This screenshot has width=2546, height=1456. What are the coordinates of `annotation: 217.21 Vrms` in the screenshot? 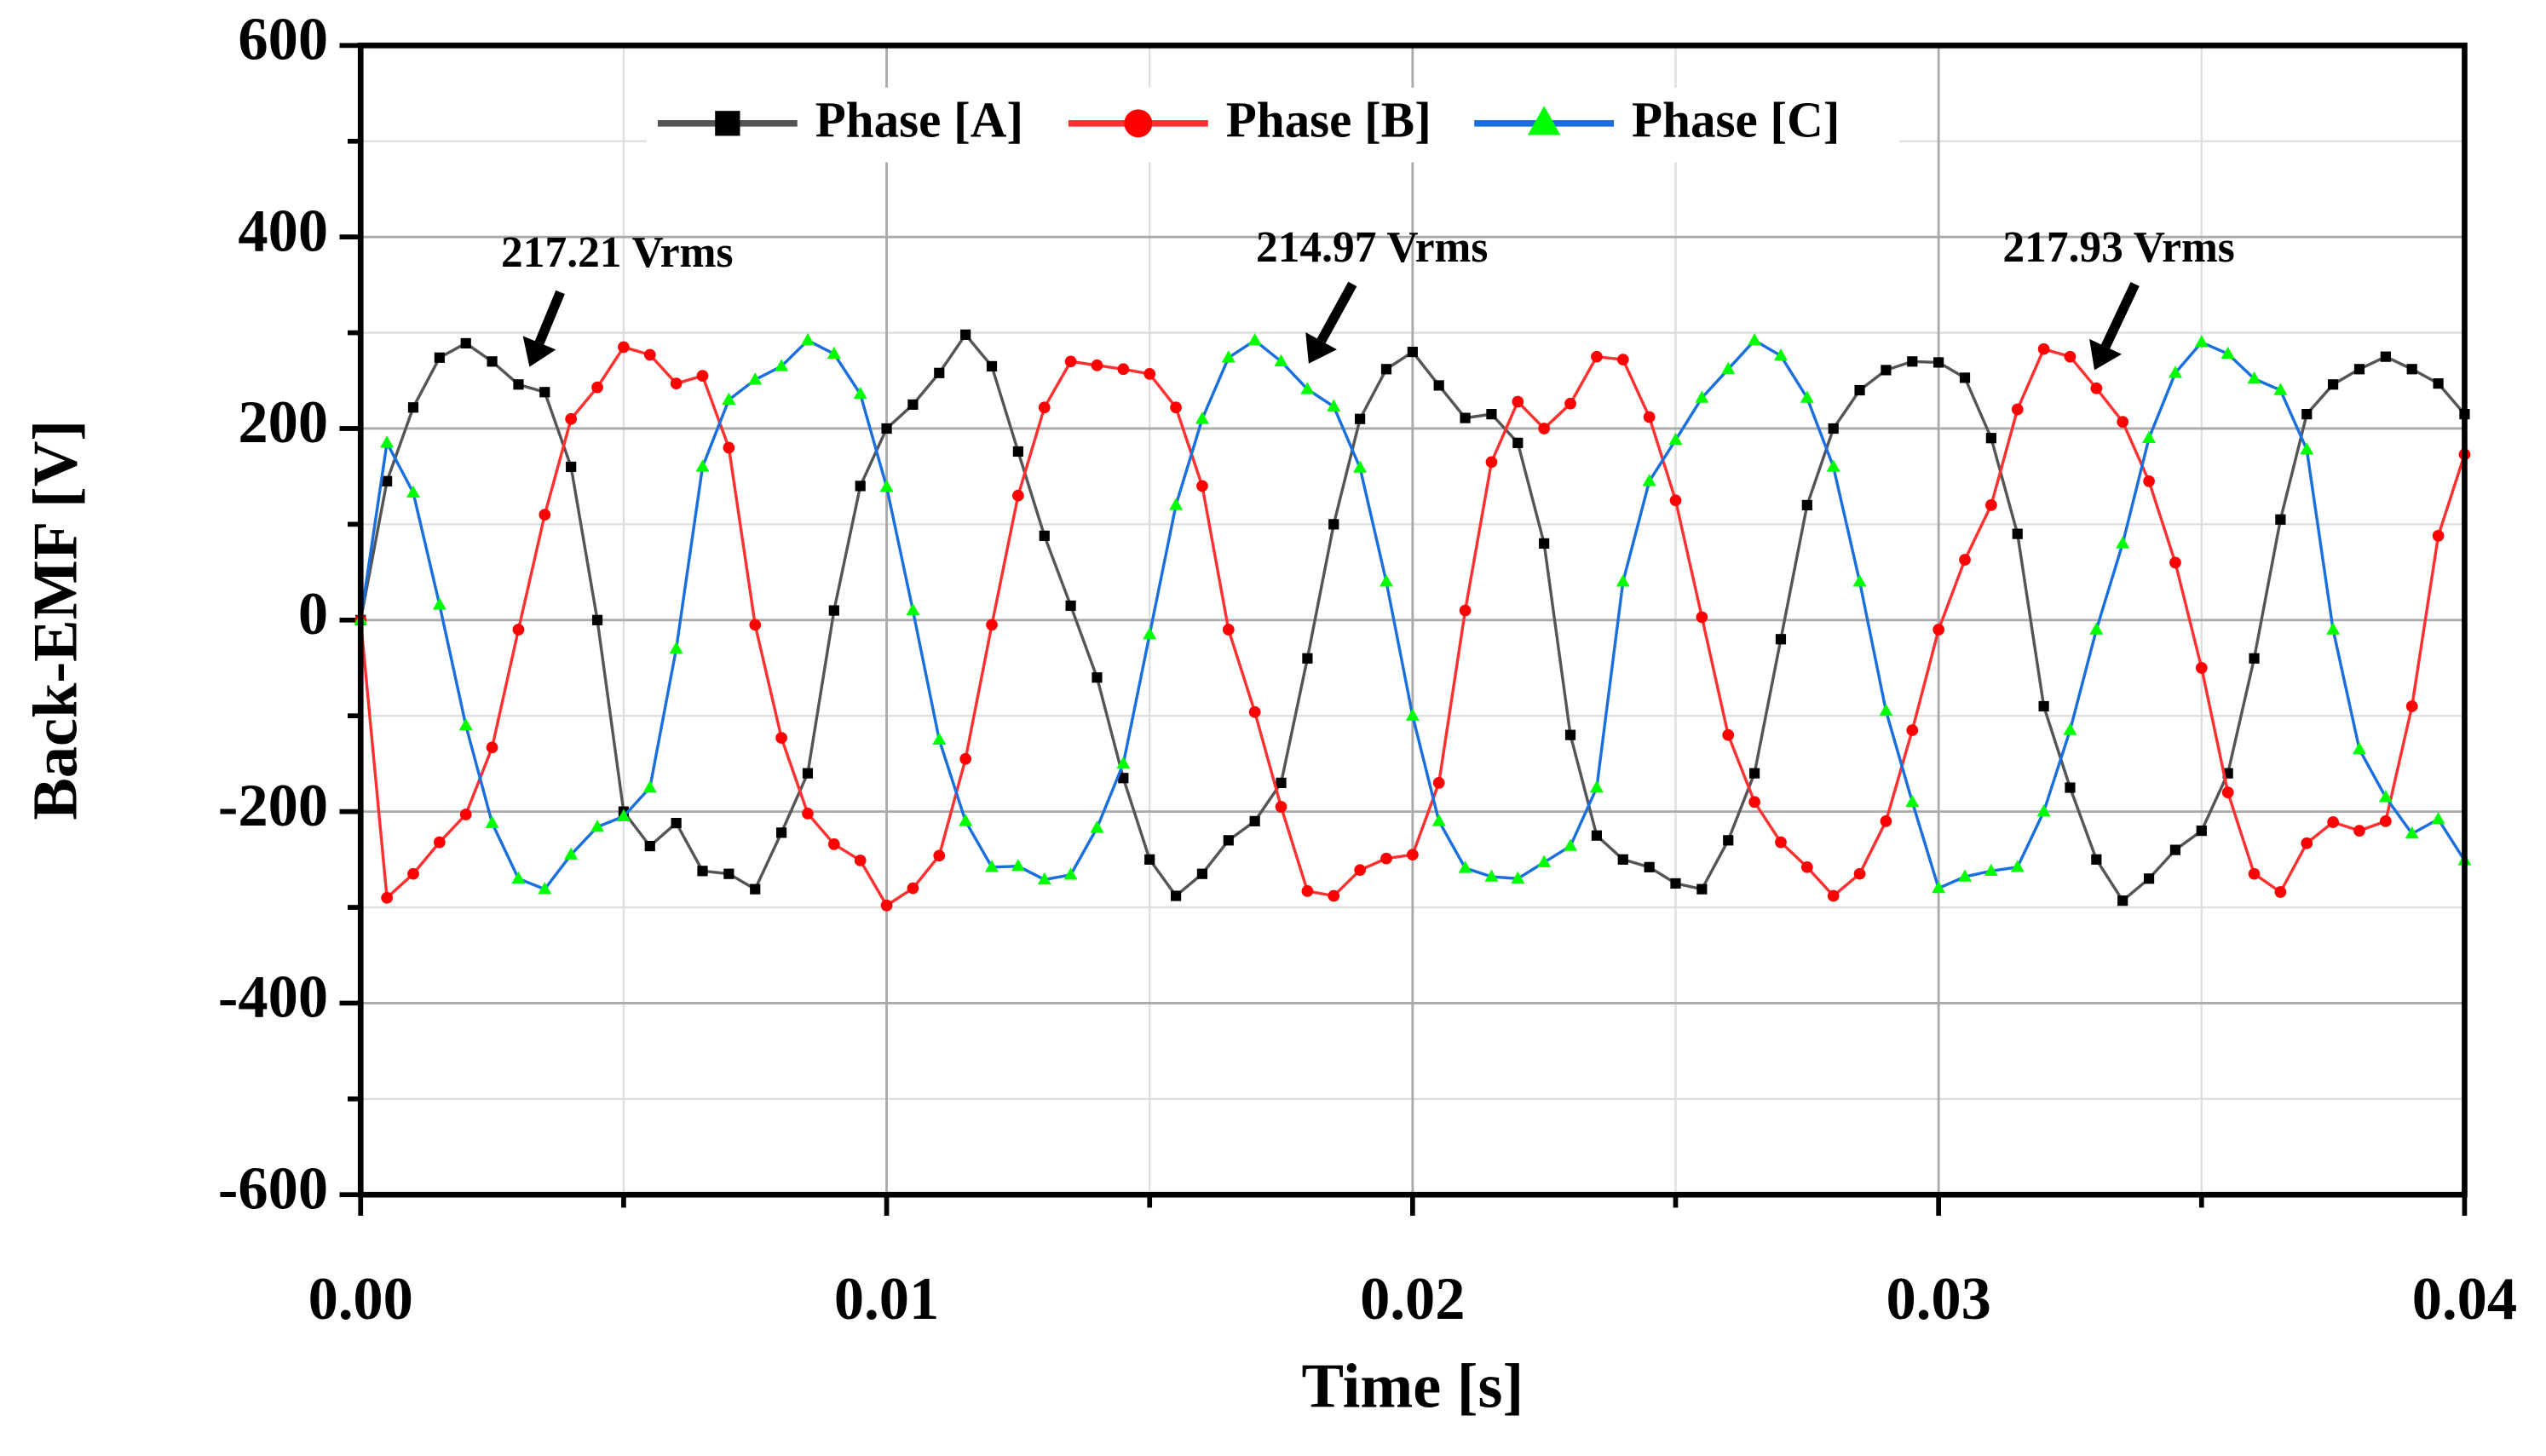 It's located at (617, 252).